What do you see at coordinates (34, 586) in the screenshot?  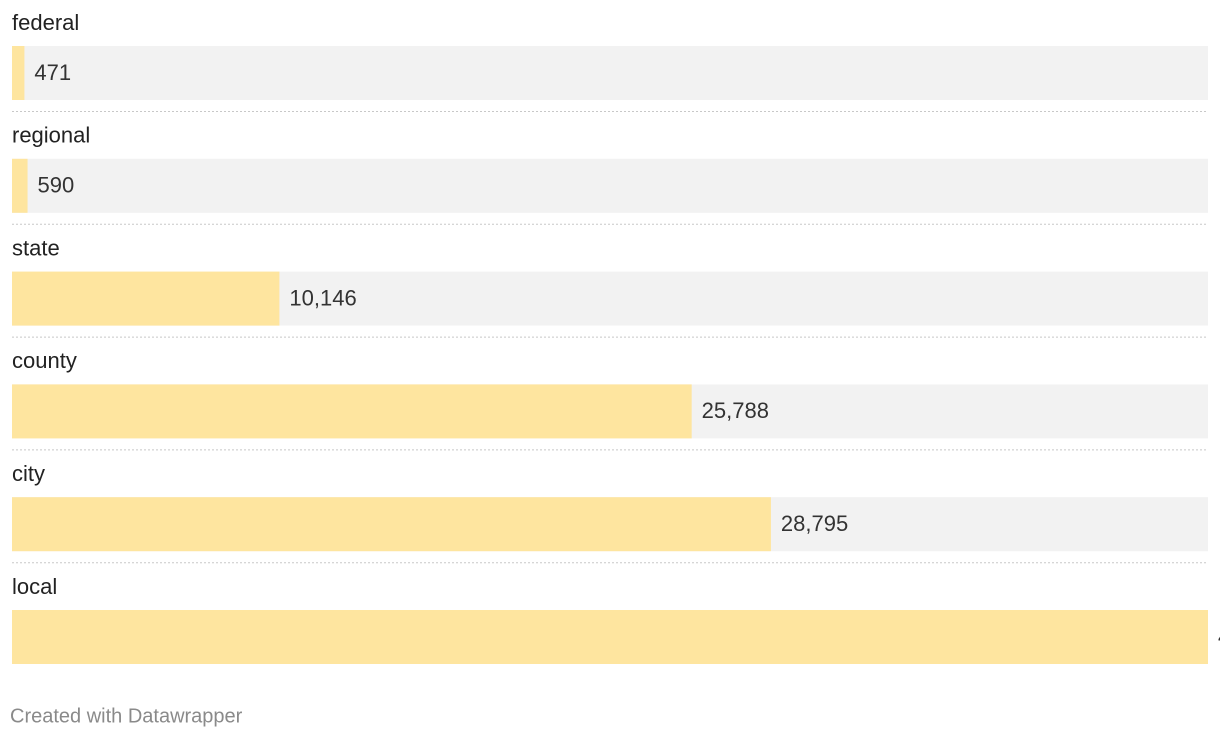 I see `category-label: local` at bounding box center [34, 586].